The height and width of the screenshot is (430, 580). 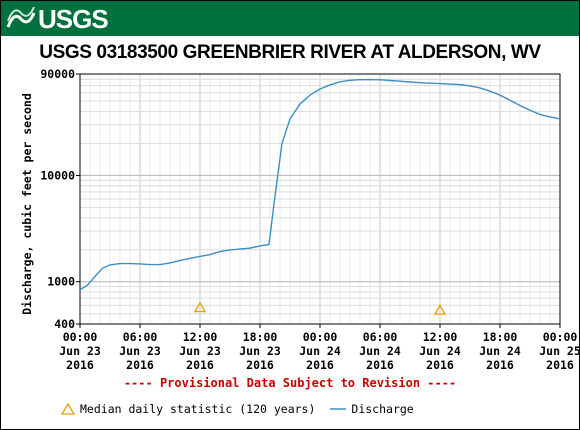 I want to click on y-axis: 400 1000 10000 90000, so click(x=60, y=199).